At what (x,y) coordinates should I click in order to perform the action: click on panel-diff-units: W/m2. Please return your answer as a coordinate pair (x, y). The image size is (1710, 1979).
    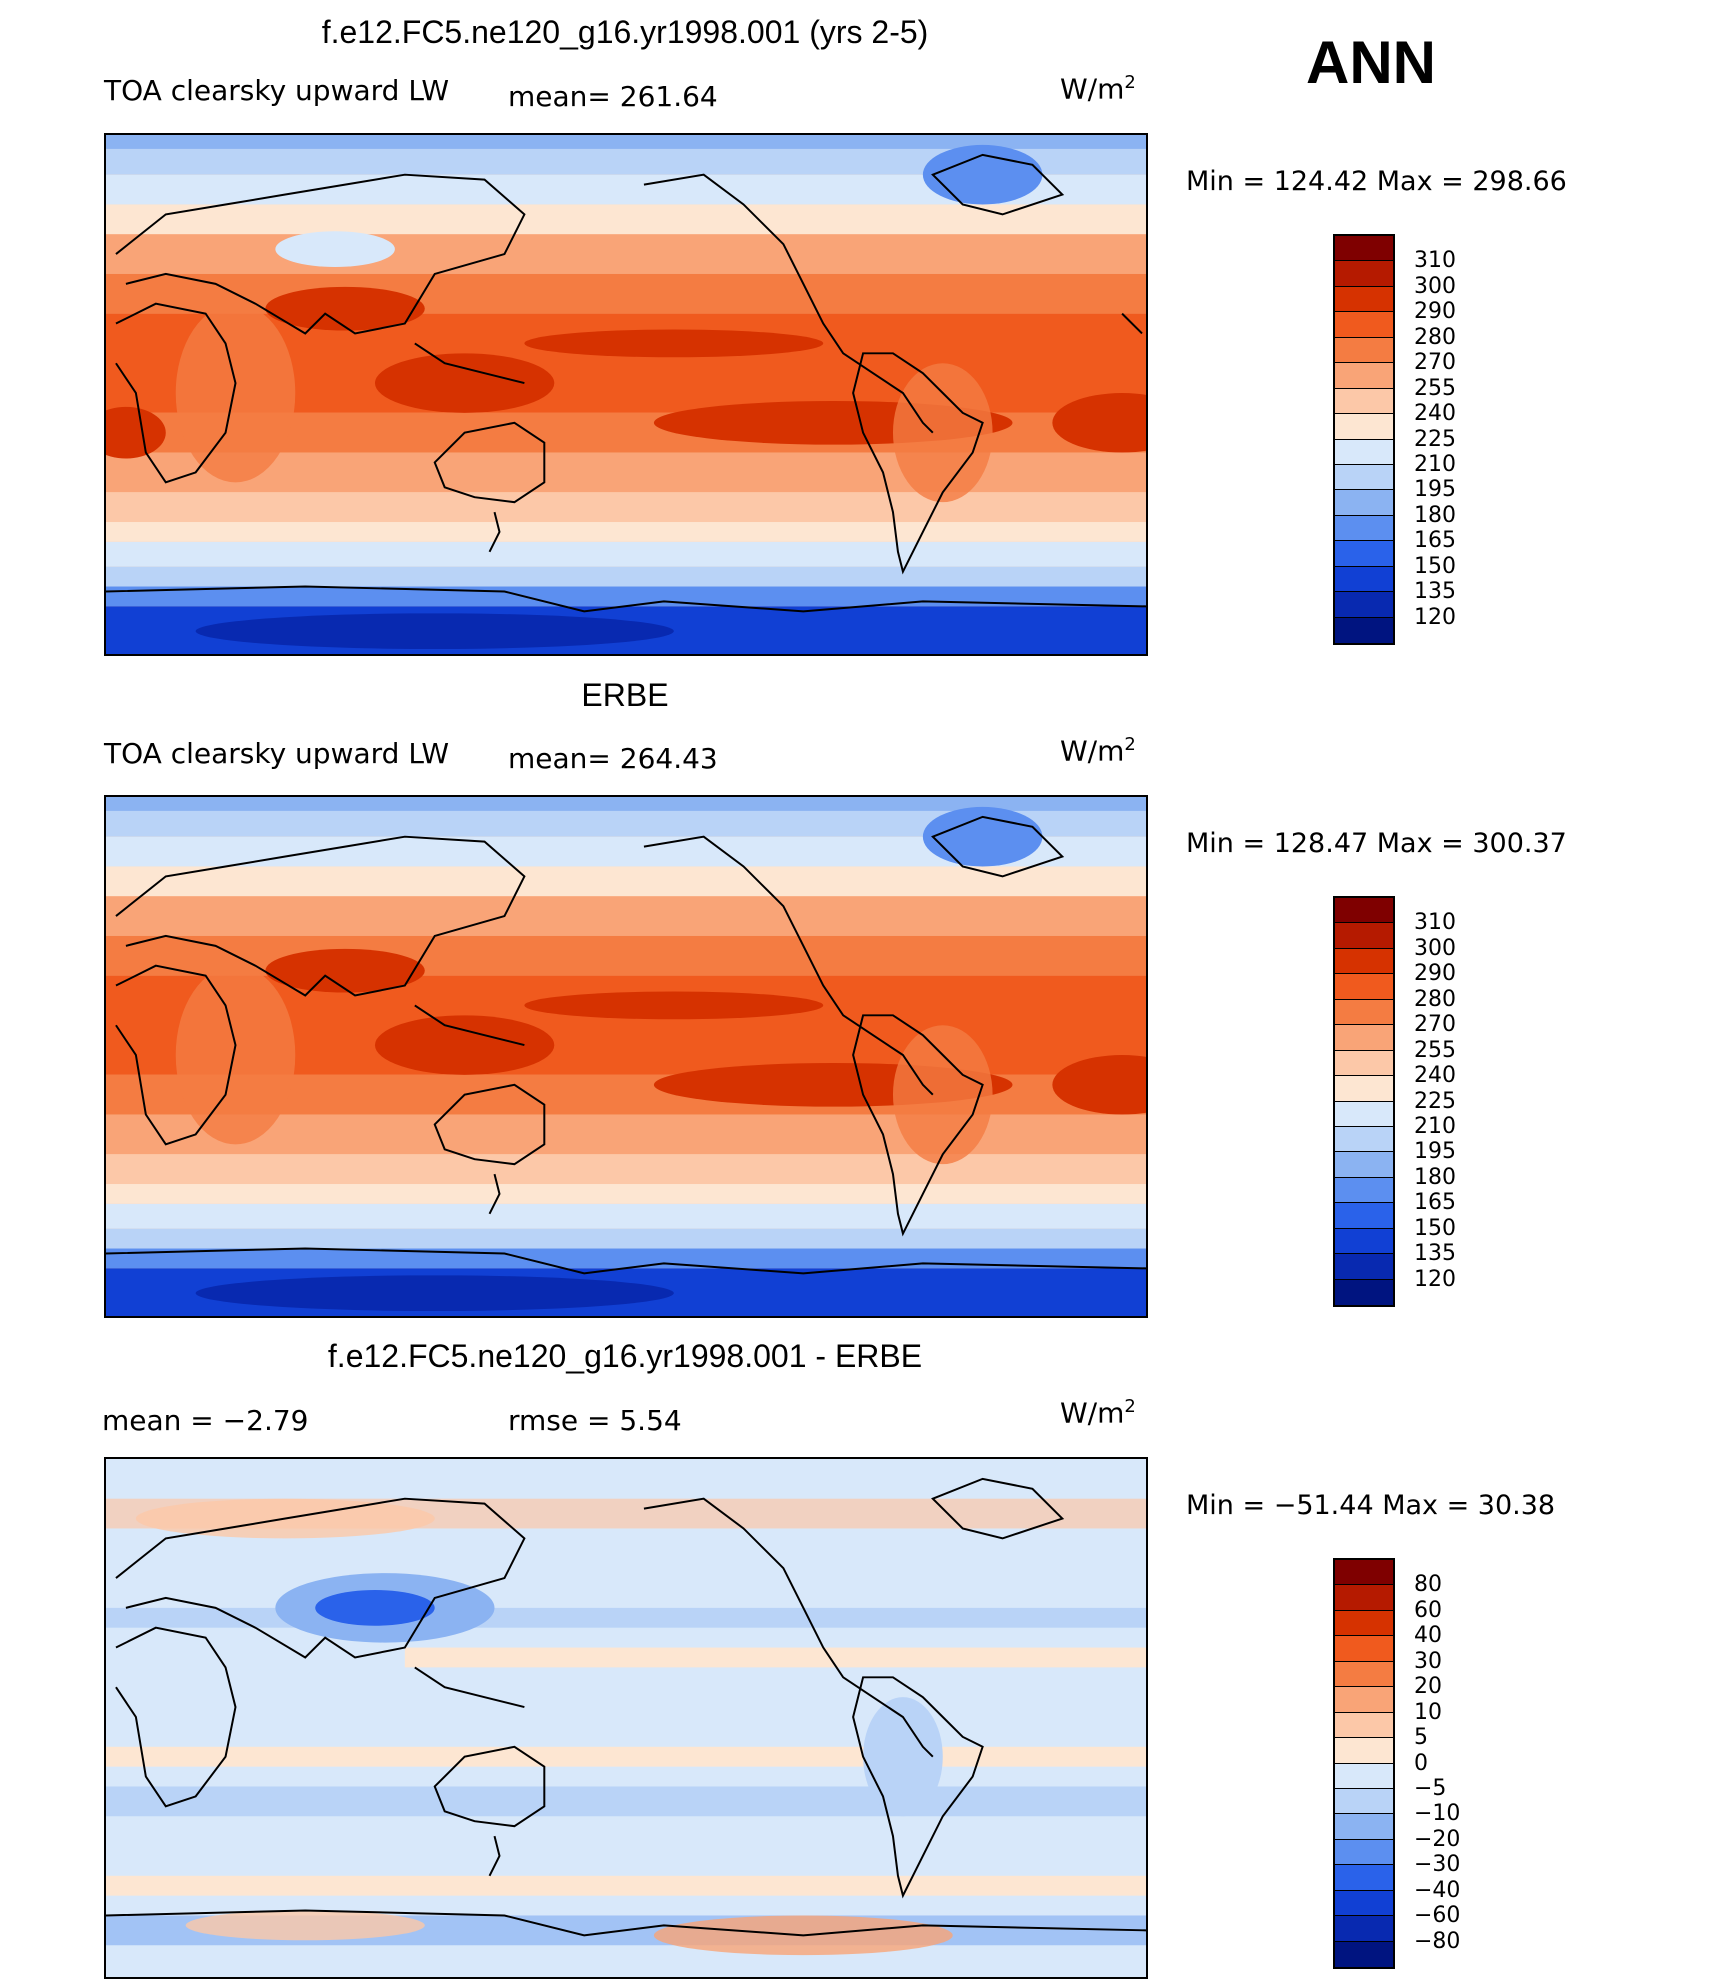
    Looking at the image, I should click on (1098, 1413).